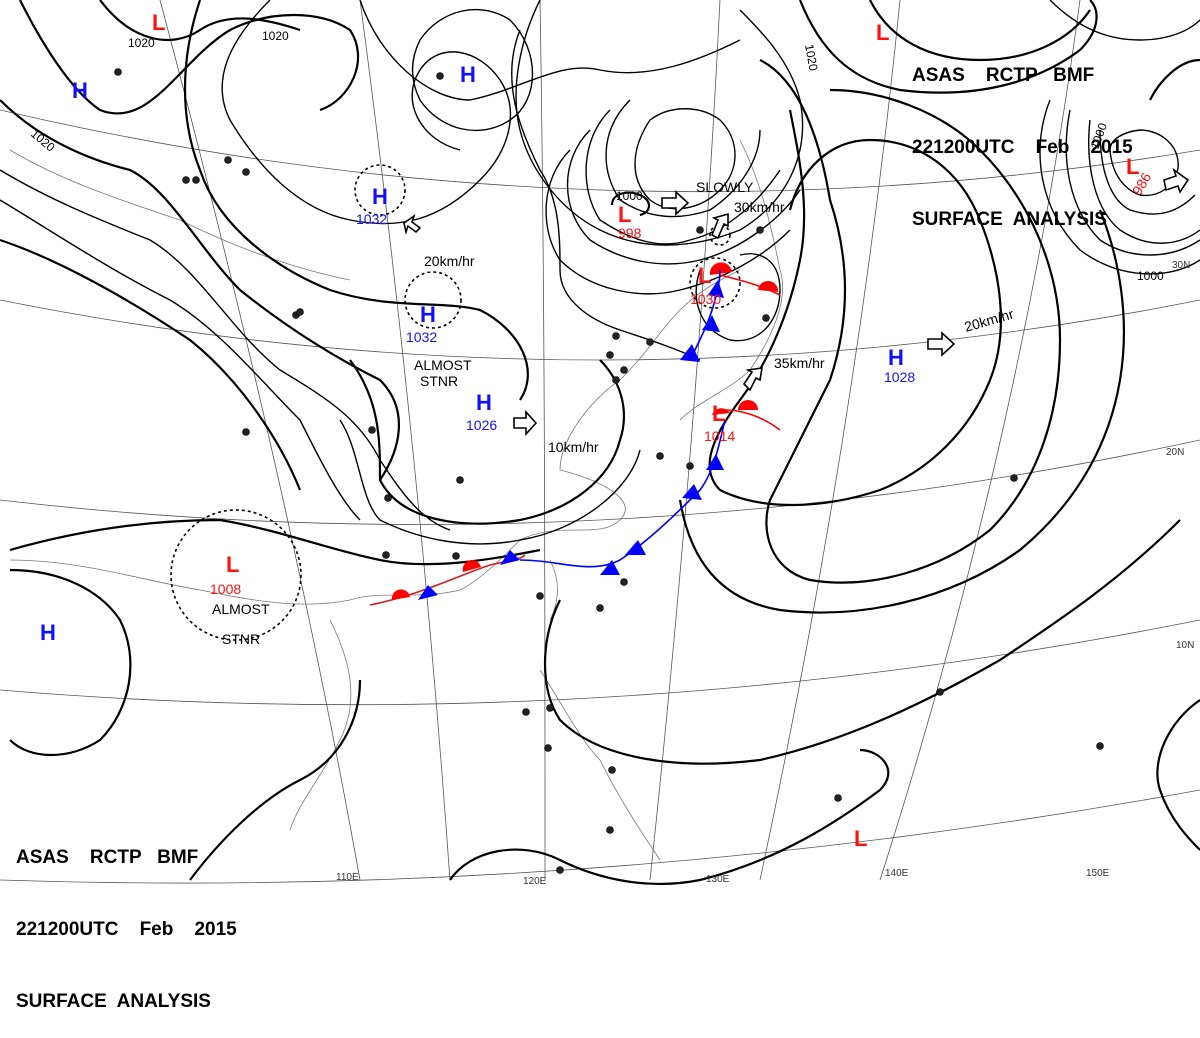 Image resolution: width=1200 pixels, height=1038 pixels. Describe the element at coordinates (481, 425) in the screenshot. I see `high-pressure-value: 1026` at that location.